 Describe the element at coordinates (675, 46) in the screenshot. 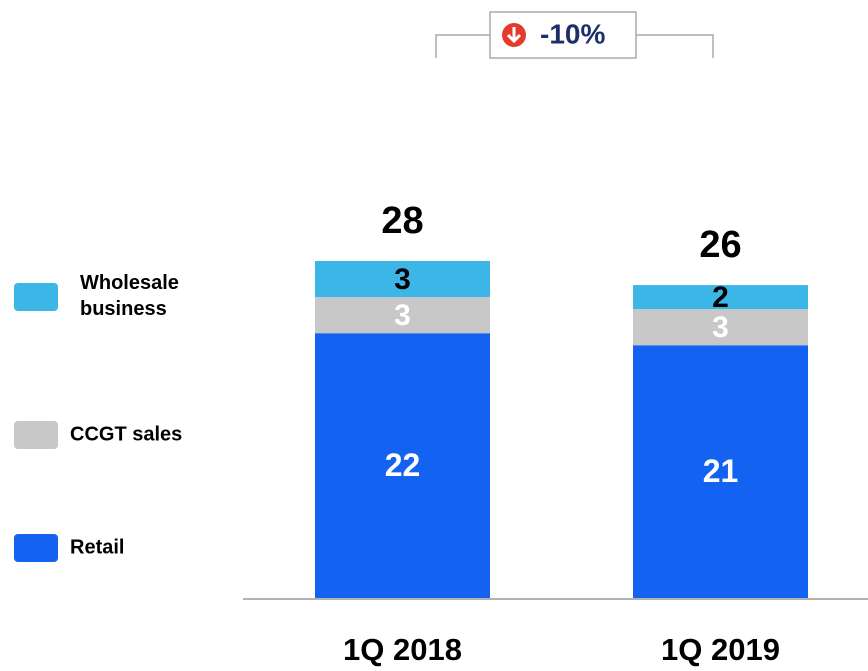

I see `bracket-right` at that location.